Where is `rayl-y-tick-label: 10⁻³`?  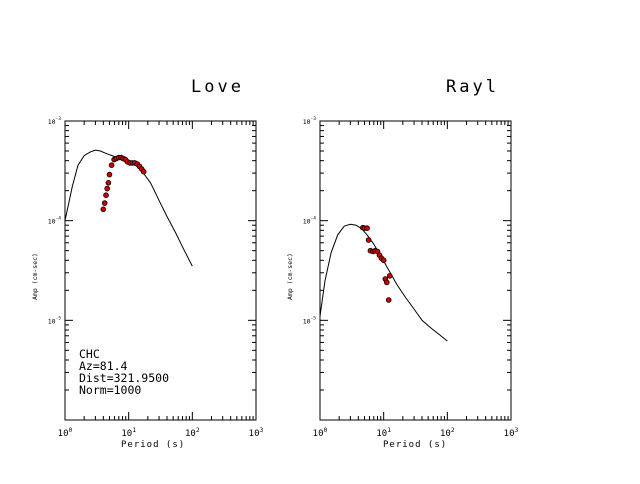
rayl-y-tick-label: 10⁻³ is located at coordinates (310, 121).